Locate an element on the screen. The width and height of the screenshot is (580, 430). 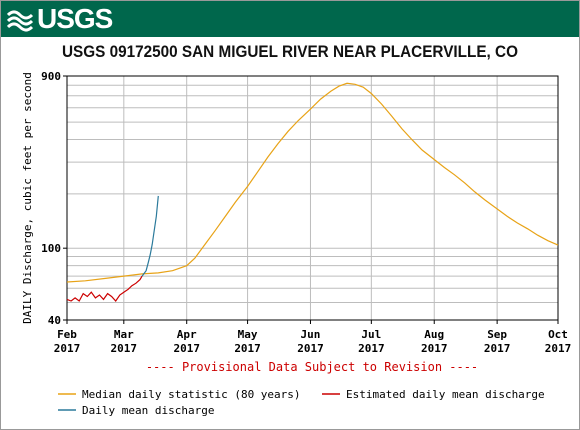
y-tick-label: 40 is located at coordinates (54, 320).